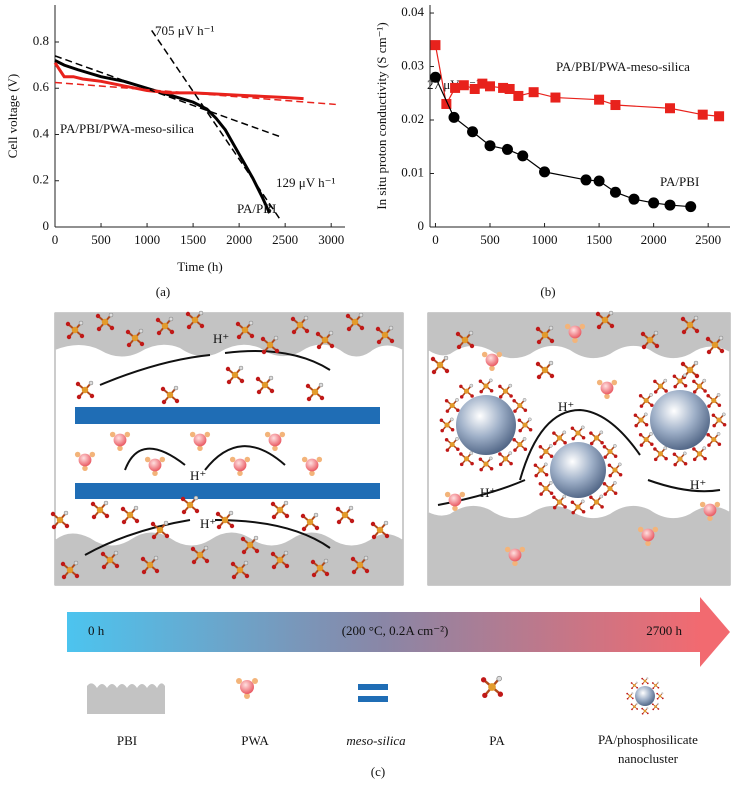  What do you see at coordinates (41, 40) in the screenshot?
I see `y-tick-label: 0.8` at bounding box center [41, 40].